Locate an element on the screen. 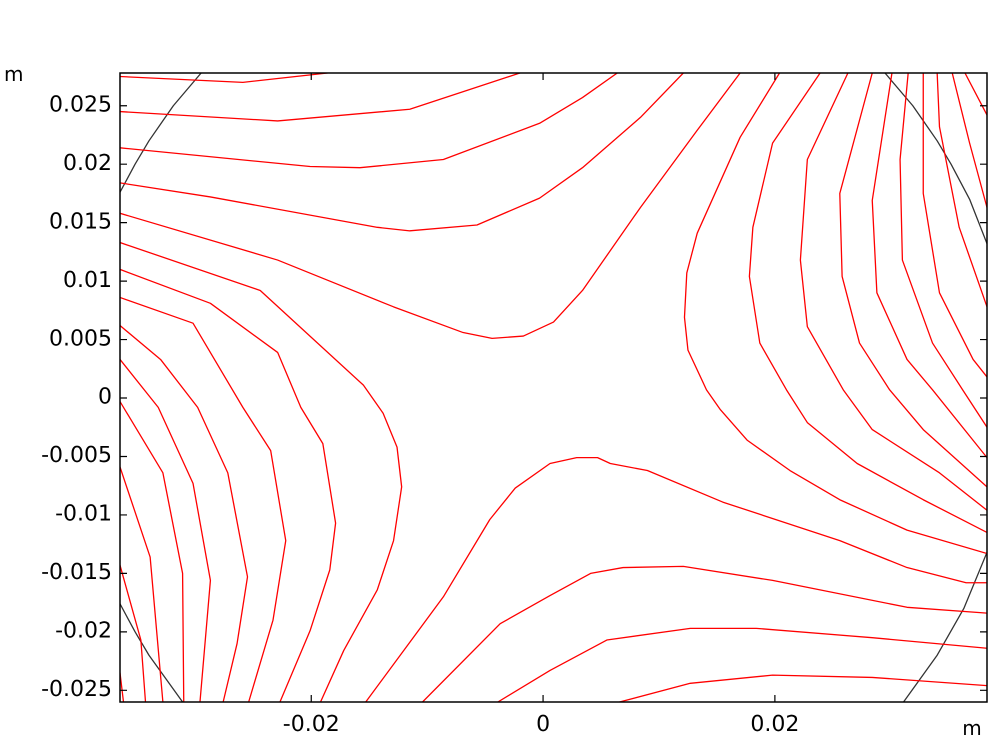 This screenshot has width=1000, height=750. x-tick-label: 0.02 is located at coordinates (775, 724).